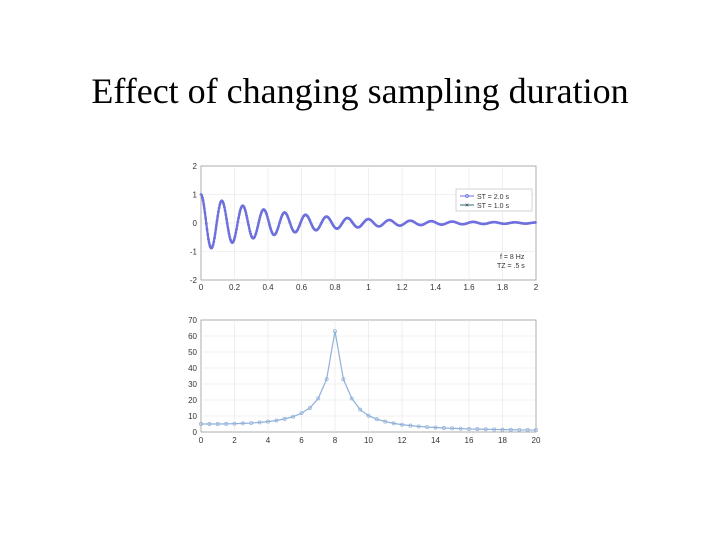 The image size is (720, 540). Describe the element at coordinates (368, 221) in the screenshot. I see `top-series-group` at that location.